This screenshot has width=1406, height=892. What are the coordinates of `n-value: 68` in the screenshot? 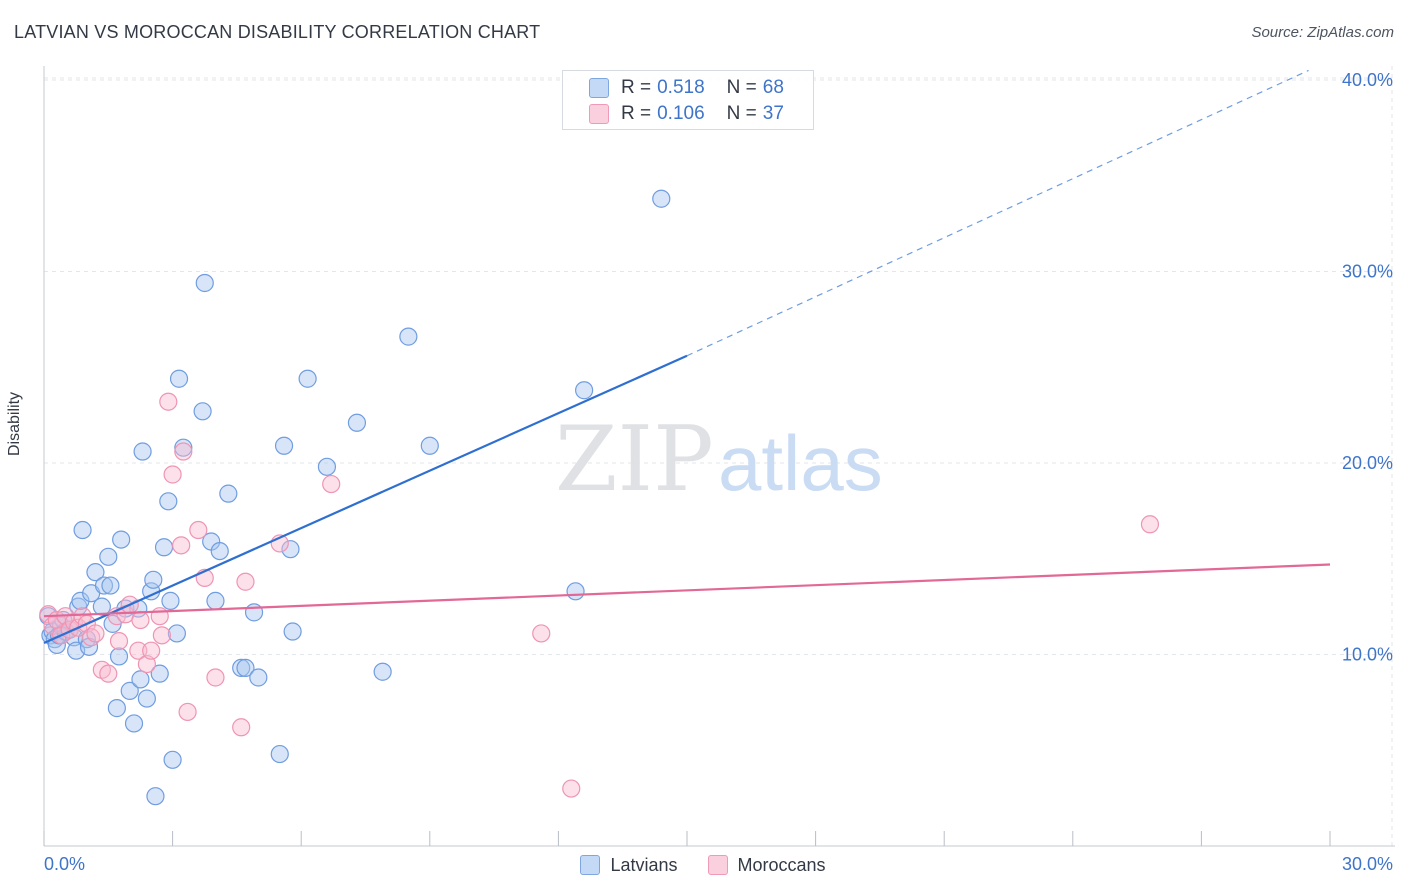 It's located at (773, 87).